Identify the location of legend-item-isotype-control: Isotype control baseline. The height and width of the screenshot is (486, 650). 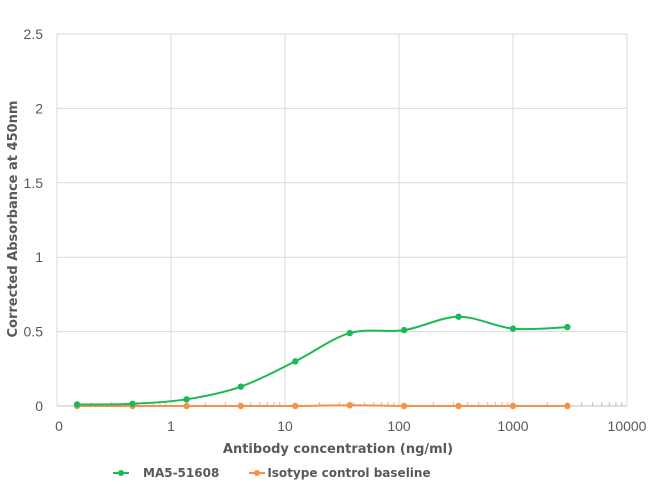
(340, 473).